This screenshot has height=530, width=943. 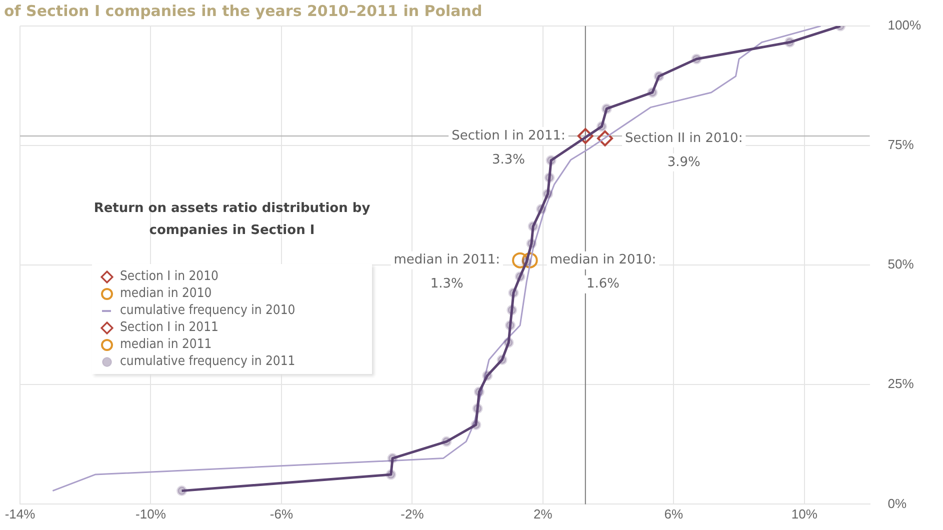 I want to click on x-tick-label: -14%, so click(x=20, y=514).